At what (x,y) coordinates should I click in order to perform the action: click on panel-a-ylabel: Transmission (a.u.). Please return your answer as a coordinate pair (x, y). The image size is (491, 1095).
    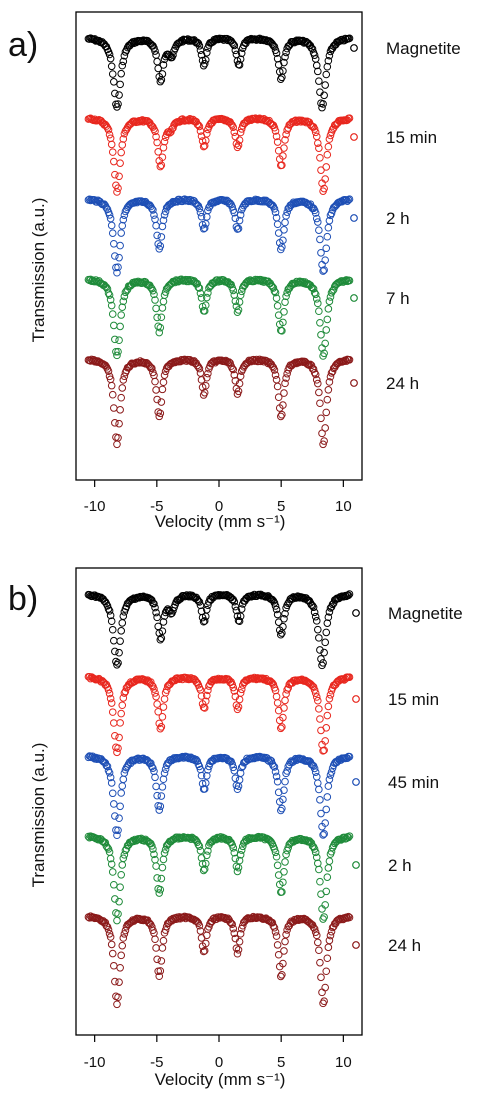
    Looking at the image, I should click on (38, 270).